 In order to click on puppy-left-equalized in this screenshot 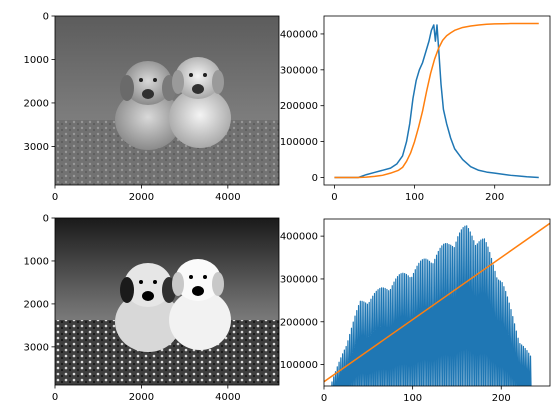, I will do `click(148, 307)`.